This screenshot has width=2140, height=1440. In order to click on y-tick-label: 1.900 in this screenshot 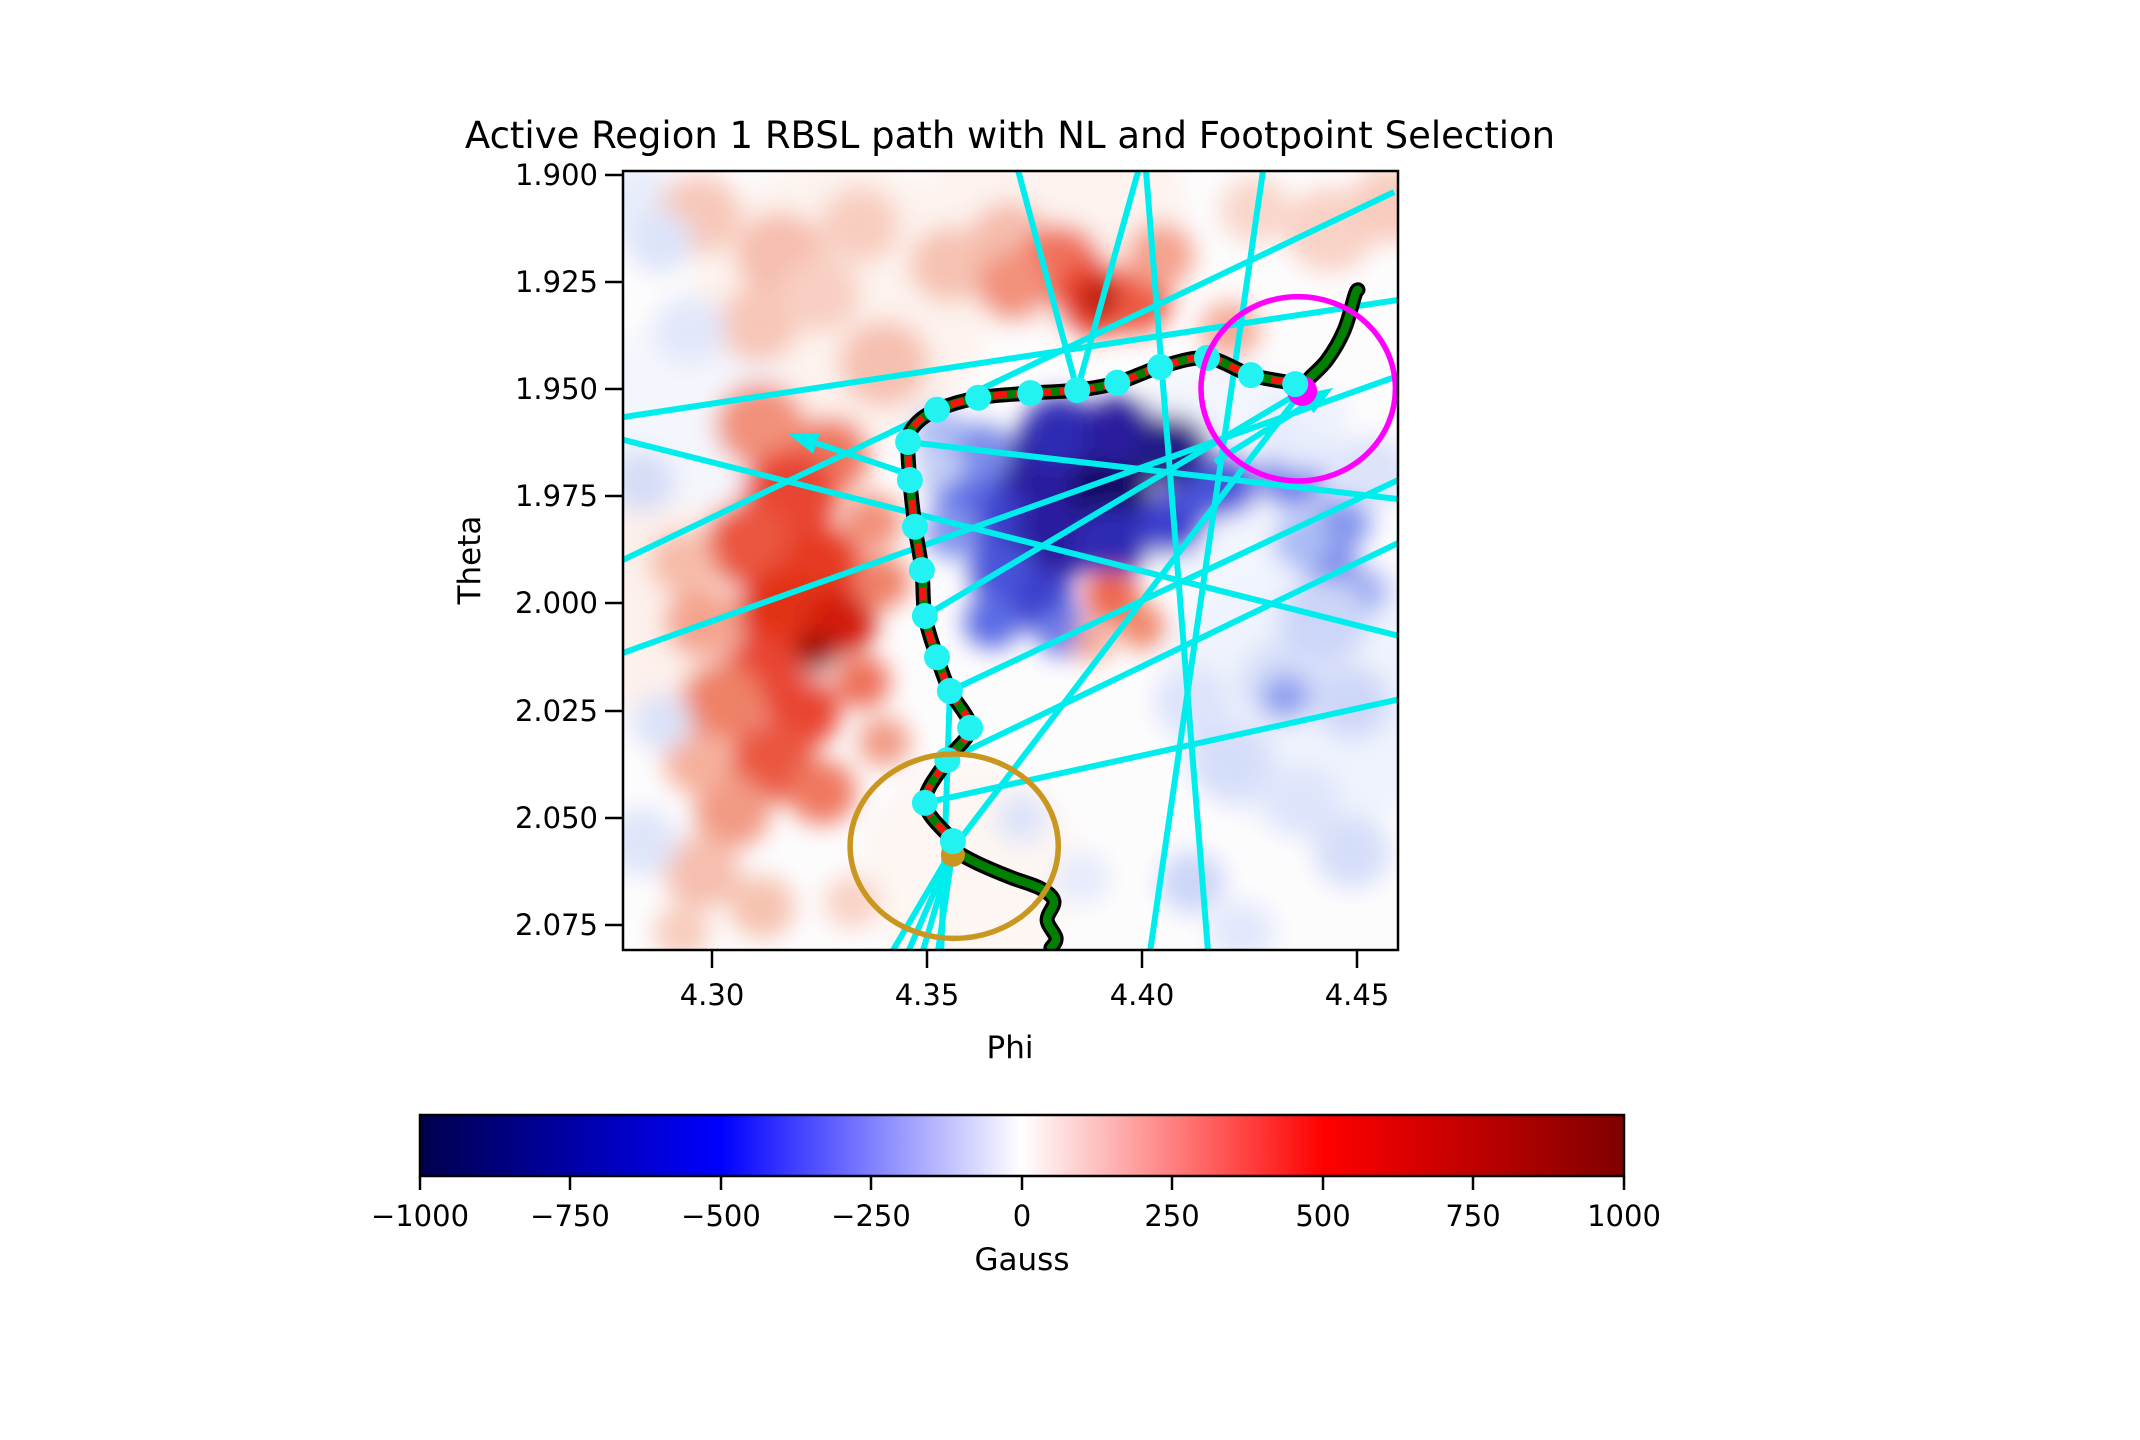, I will do `click(556, 175)`.